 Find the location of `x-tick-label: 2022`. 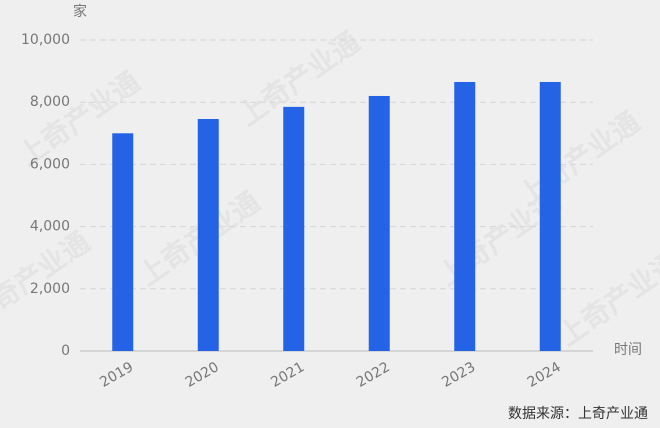

x-tick-label: 2022 is located at coordinates (373, 375).